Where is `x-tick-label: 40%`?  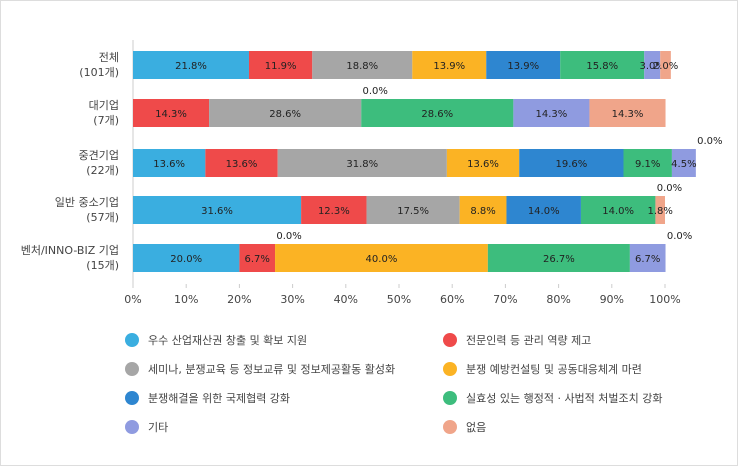 x-tick-label: 40% is located at coordinates (346, 299).